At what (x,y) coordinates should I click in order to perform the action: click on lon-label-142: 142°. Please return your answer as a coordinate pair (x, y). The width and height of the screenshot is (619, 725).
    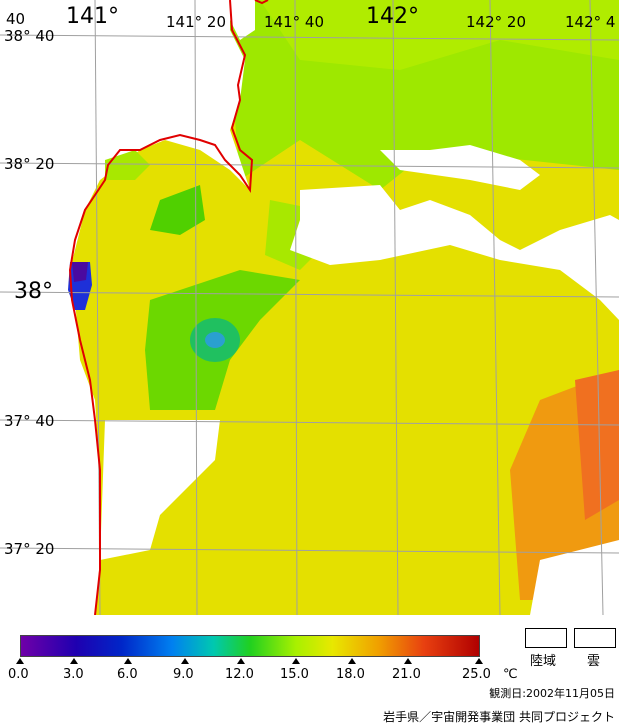
    Looking at the image, I should click on (392, 16).